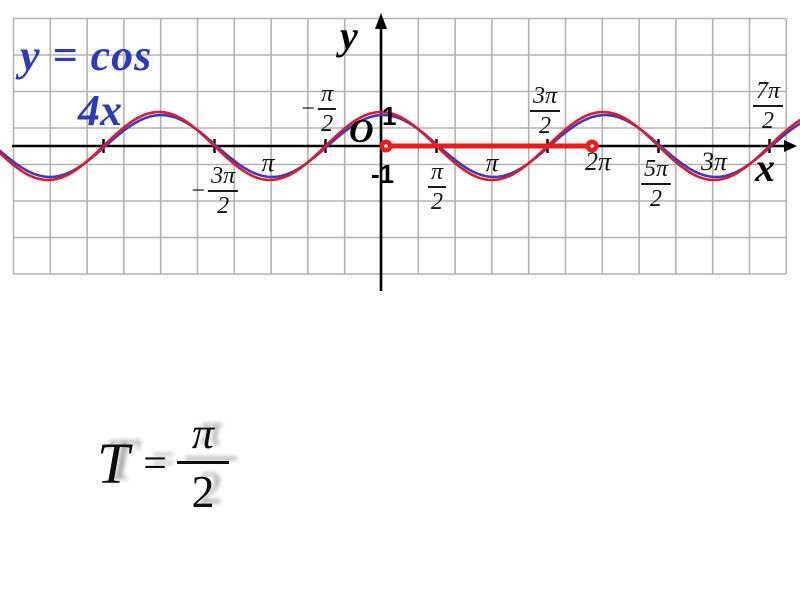 The height and width of the screenshot is (600, 800). What do you see at coordinates (113, 463) in the screenshot?
I see `period-symbol: T` at bounding box center [113, 463].